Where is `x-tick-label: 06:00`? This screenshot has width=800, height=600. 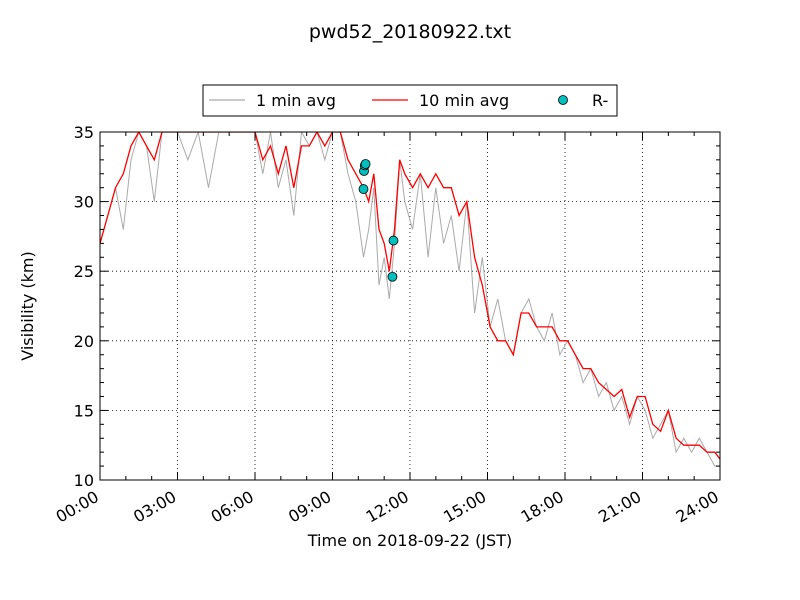
x-tick-label: 06:00 is located at coordinates (232, 507).